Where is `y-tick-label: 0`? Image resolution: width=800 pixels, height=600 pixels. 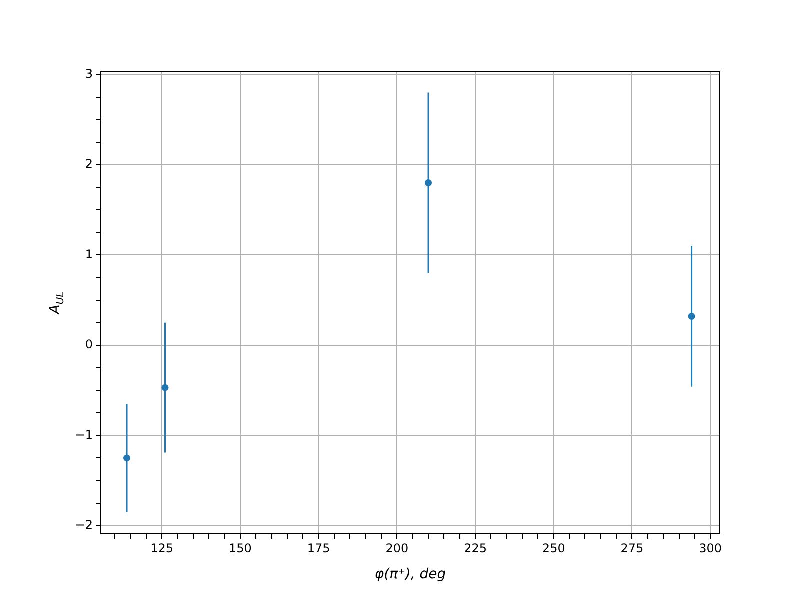
y-tick-label: 0 is located at coordinates (89, 345).